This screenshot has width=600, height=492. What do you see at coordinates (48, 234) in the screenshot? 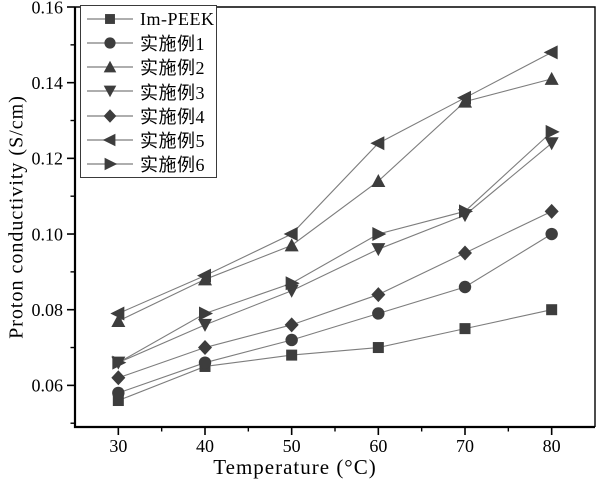
I see `y-tick-label: 0.10` at bounding box center [48, 234].